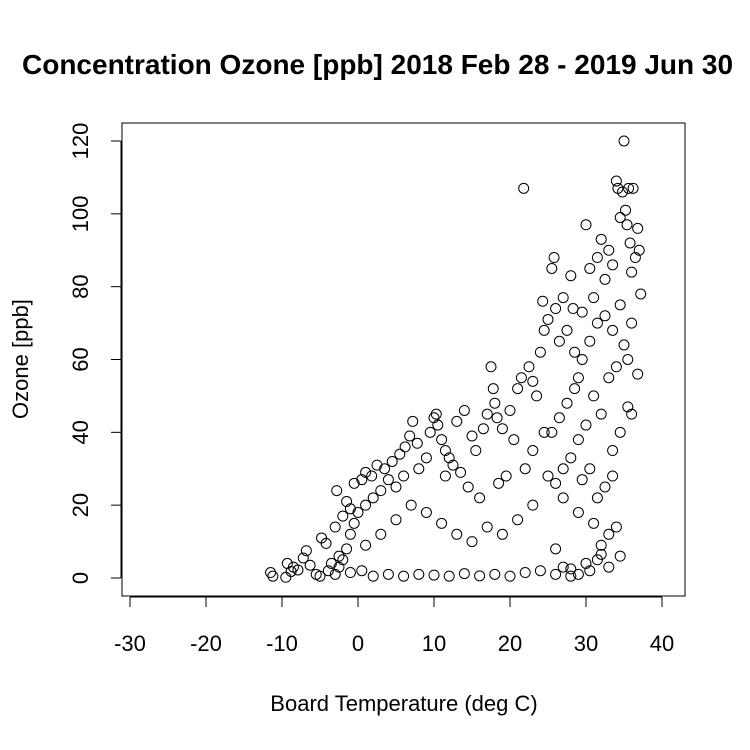 Image resolution: width=750 pixels, height=750 pixels. What do you see at coordinates (394, 626) in the screenshot?
I see `x-axis: -30 -20 -10 0 10 20 30 40` at bounding box center [394, 626].